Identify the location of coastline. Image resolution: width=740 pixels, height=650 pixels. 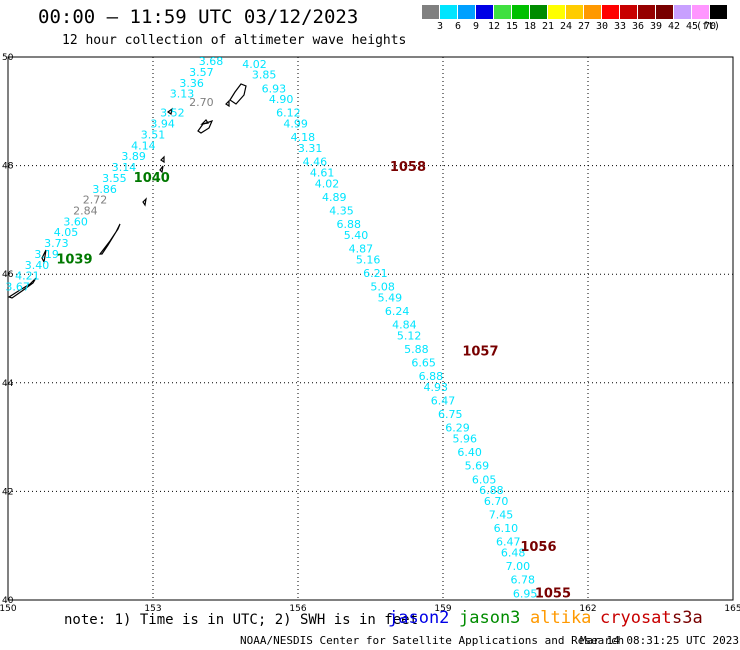
(127, 191).